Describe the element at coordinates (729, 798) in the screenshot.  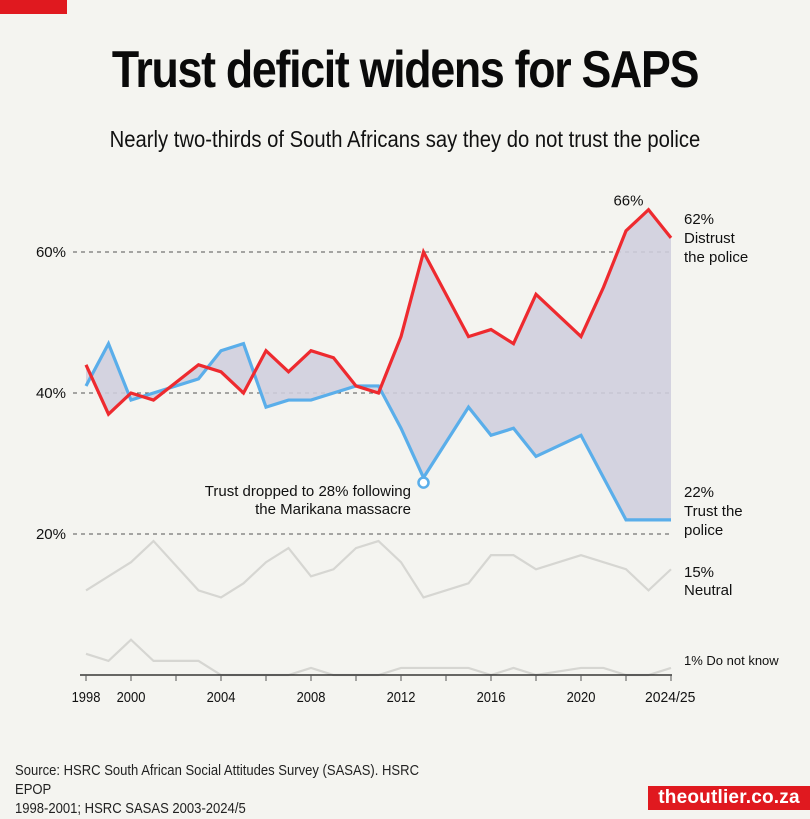
I see `brand-badge: theoutlier.co.za` at that location.